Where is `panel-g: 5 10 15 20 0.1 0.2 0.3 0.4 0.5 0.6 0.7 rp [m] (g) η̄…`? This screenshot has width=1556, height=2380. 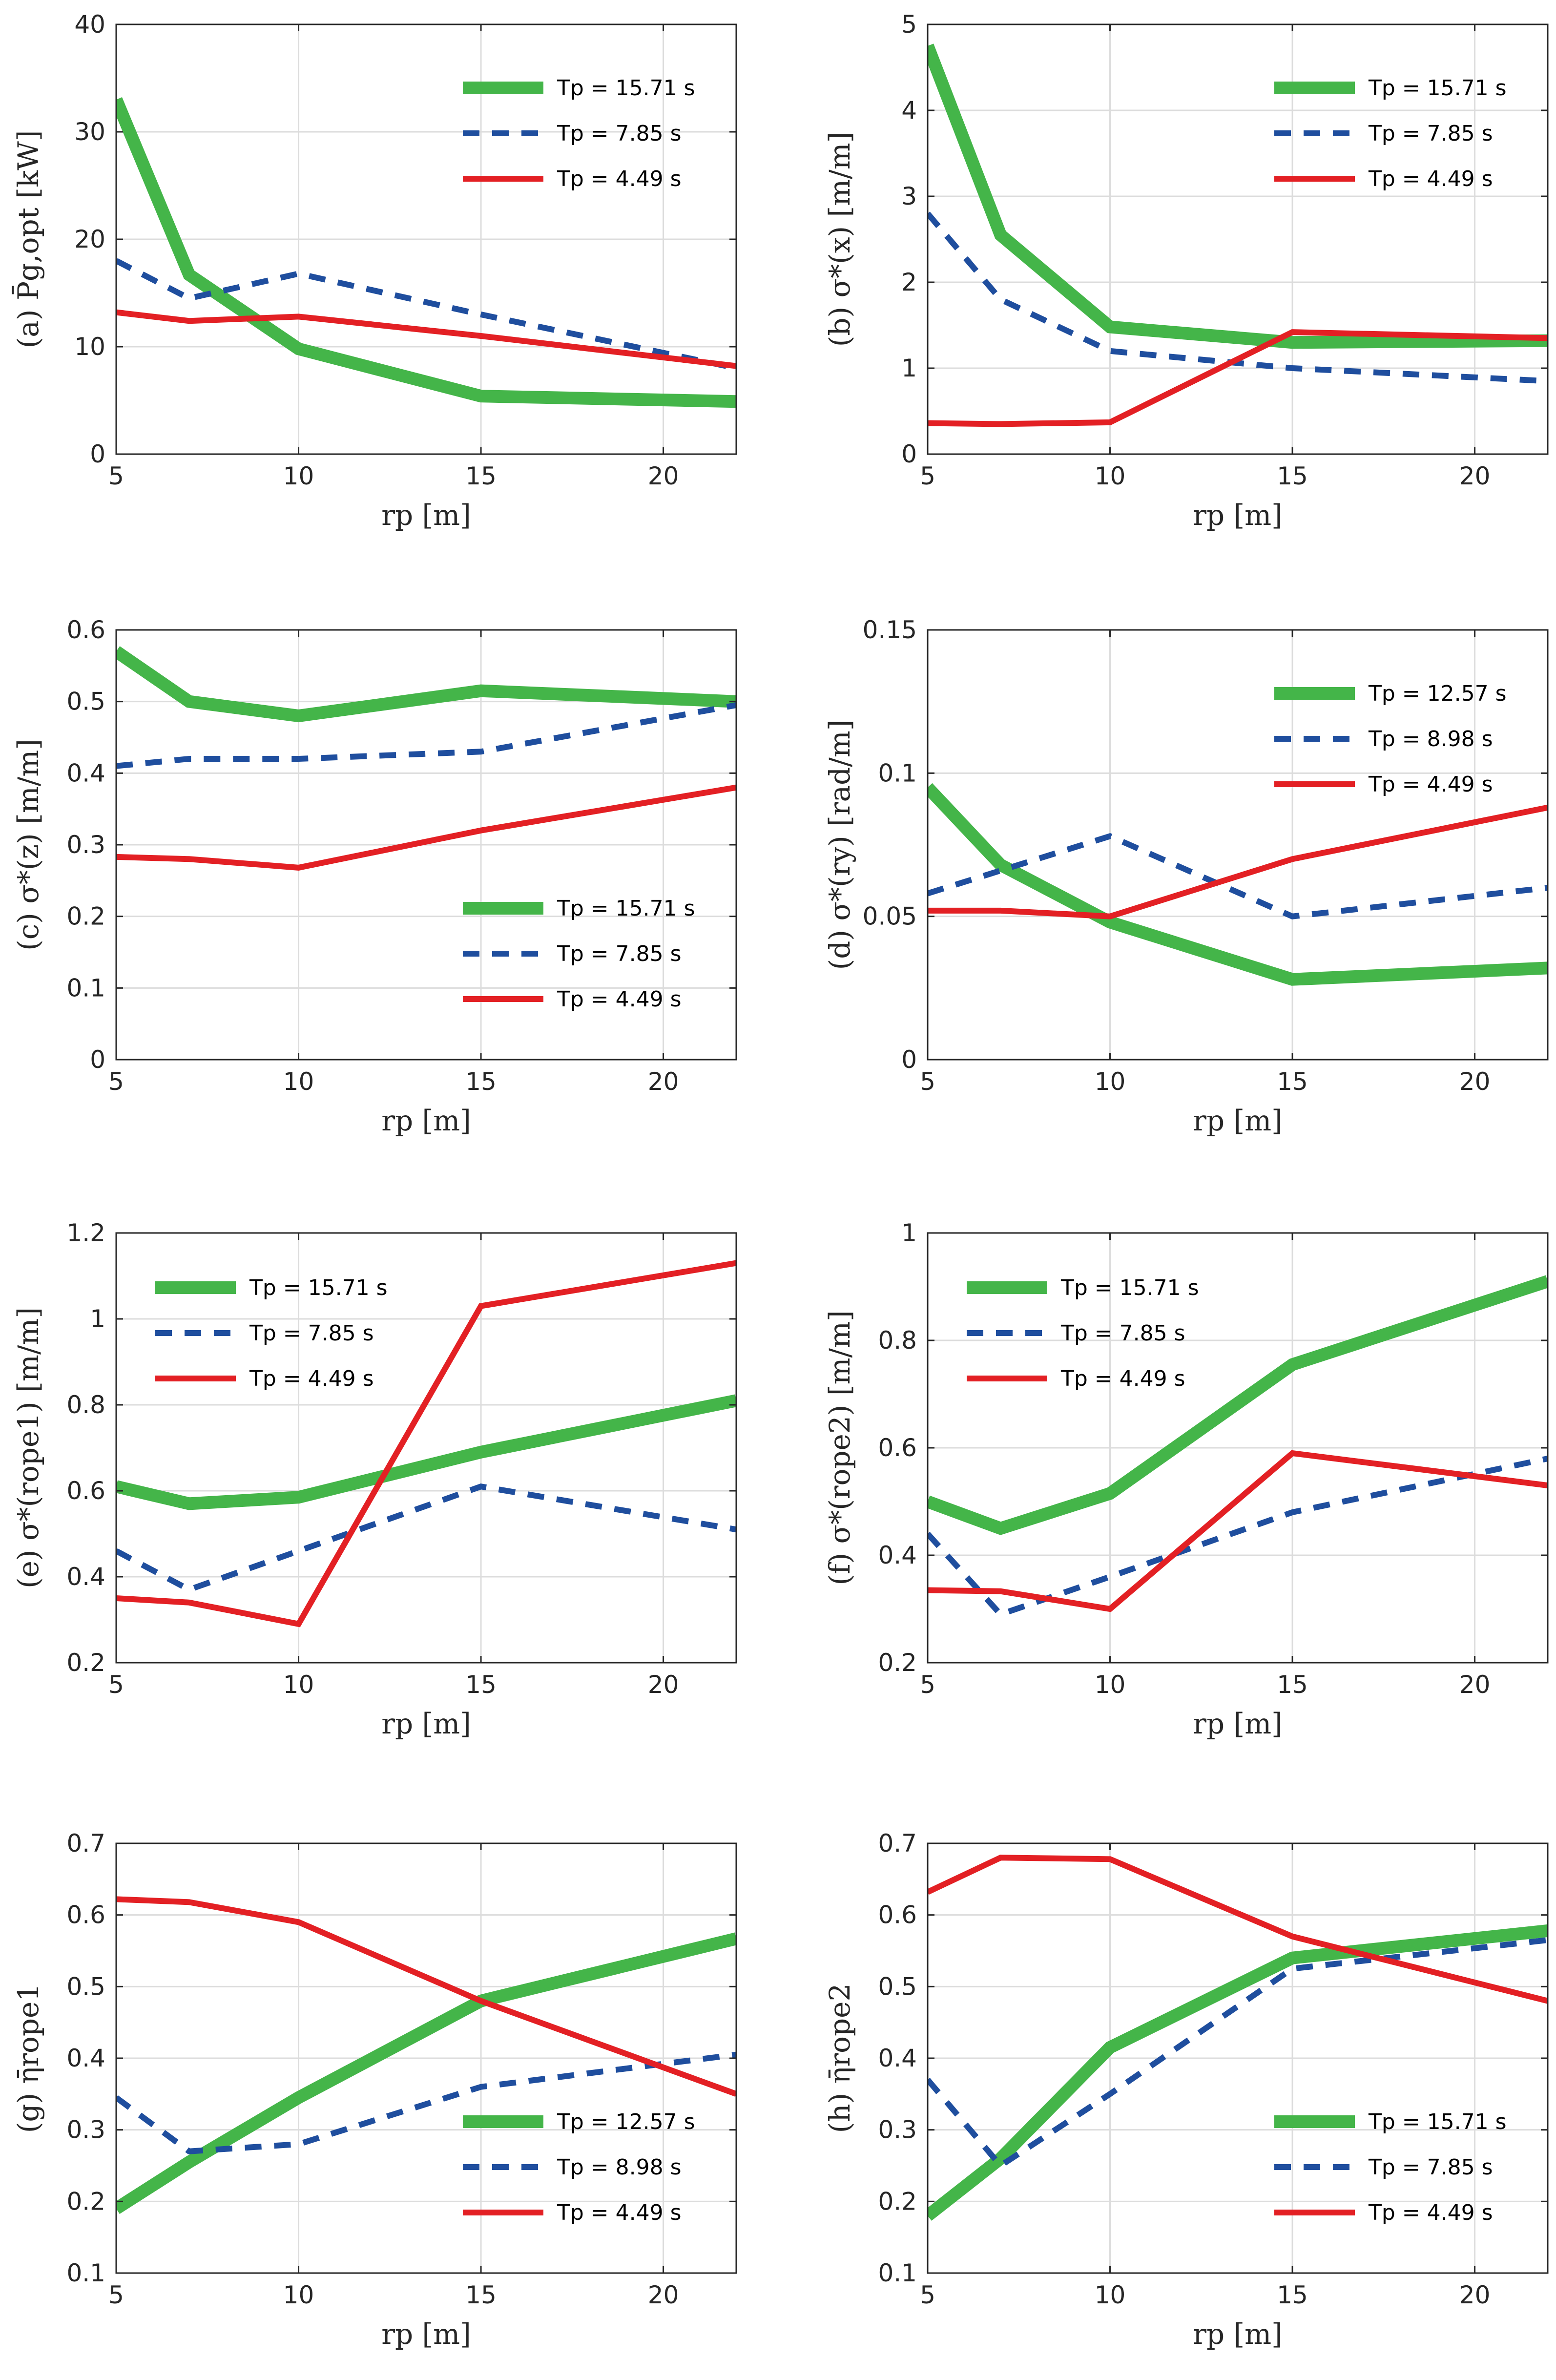
panel-g: 5 10 15 20 0.1 0.2 0.3 0.4 0.5 0.6 0.7 rp [m] (g) η̄… is located at coordinates (374, 2090).